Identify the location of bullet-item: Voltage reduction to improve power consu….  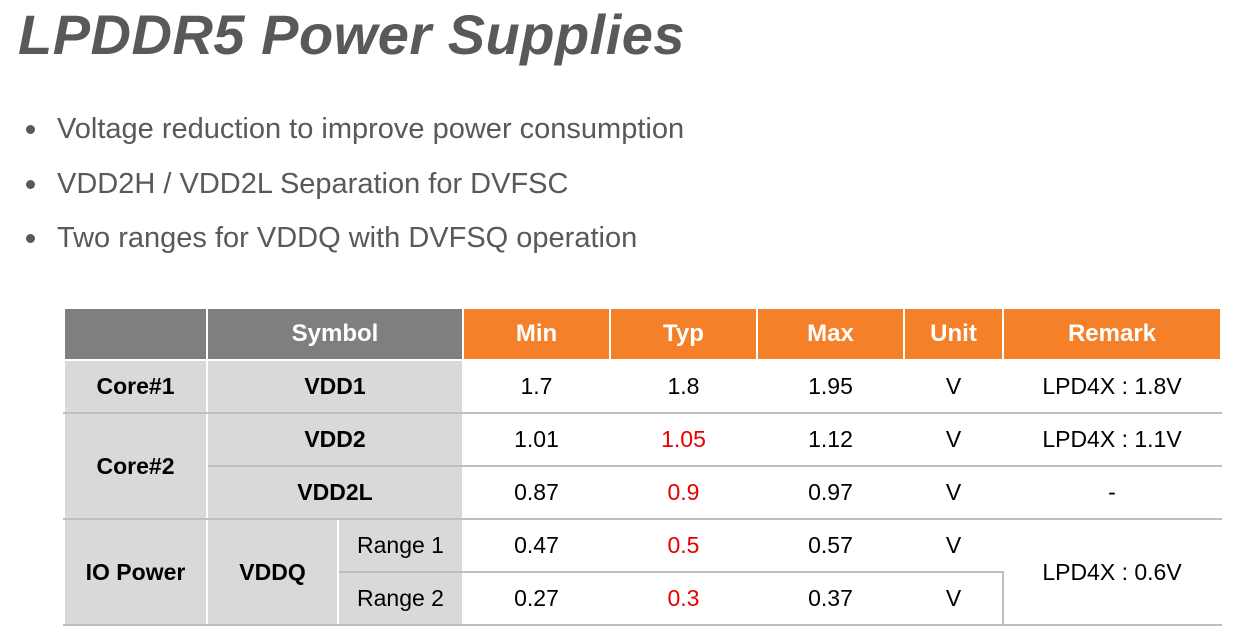
(353, 137).